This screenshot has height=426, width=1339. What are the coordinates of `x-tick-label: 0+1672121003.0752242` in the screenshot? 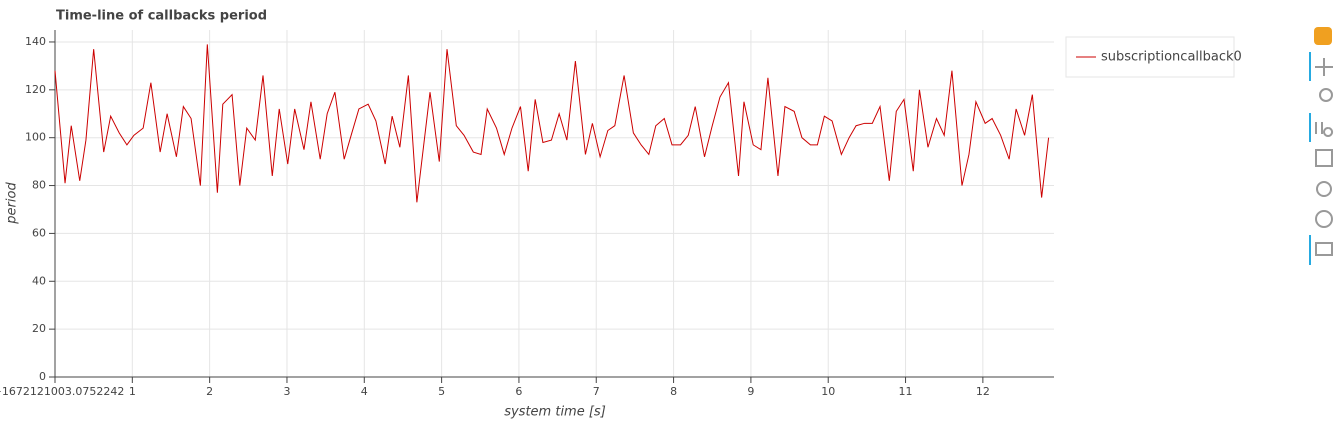 It's located at (62, 391).